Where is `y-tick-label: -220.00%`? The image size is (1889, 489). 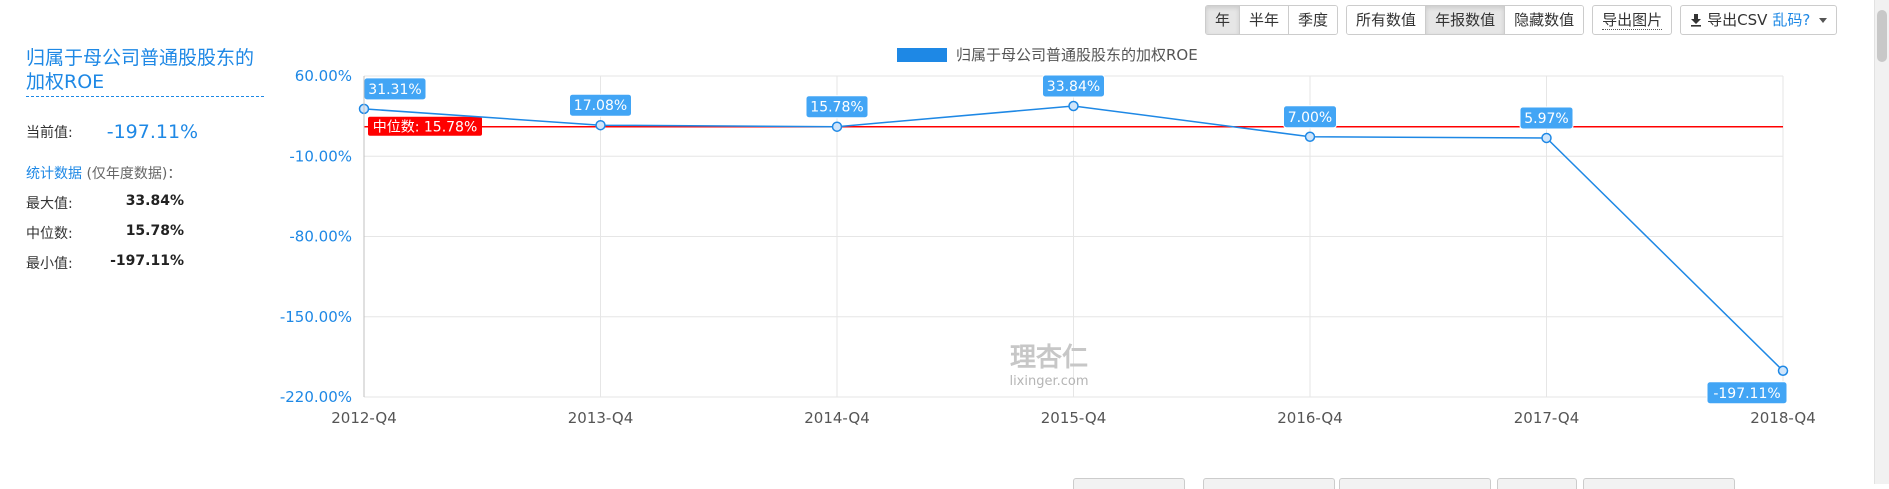 y-tick-label: -220.00% is located at coordinates (316, 397).